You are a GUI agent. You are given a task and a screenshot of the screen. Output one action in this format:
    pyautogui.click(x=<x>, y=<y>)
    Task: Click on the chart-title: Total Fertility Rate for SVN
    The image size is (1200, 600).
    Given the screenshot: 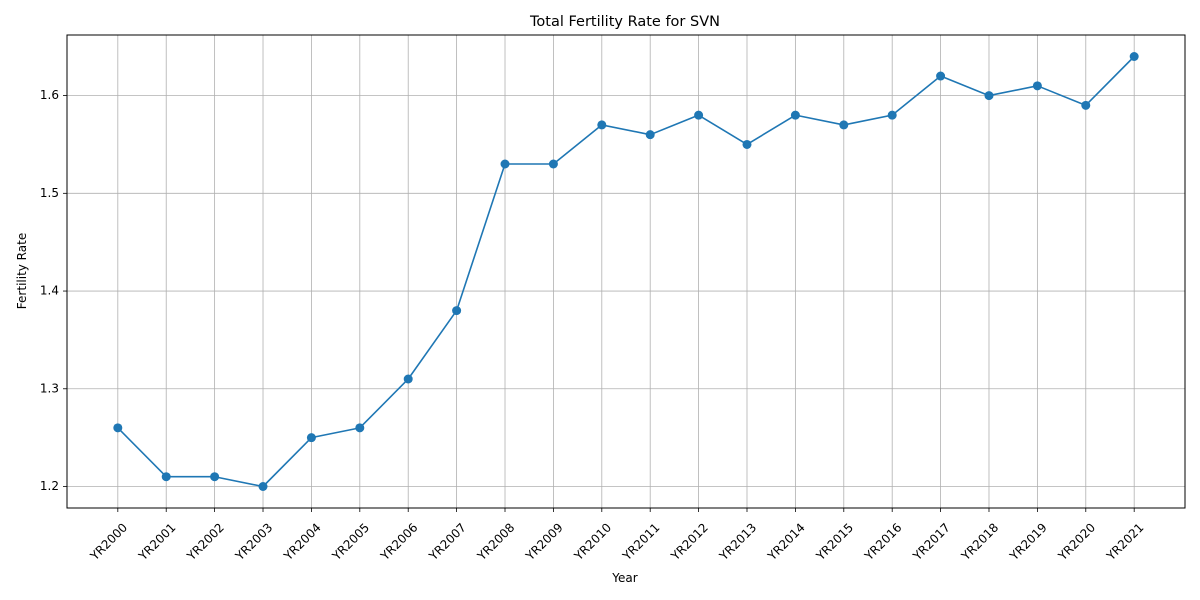 What is the action you would take?
    pyautogui.click(x=624, y=22)
    